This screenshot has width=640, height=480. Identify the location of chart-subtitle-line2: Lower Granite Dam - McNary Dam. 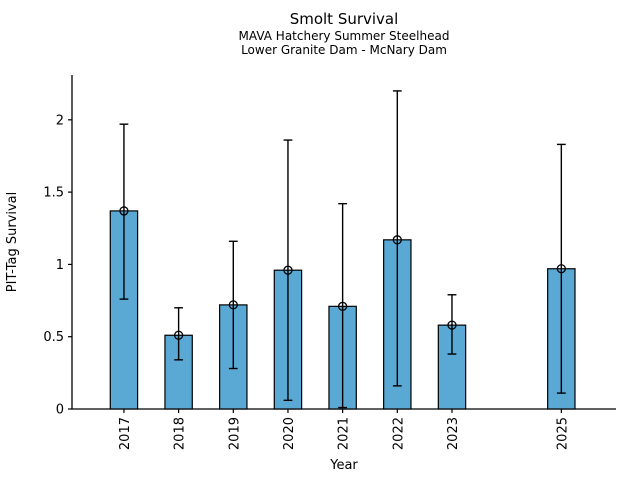
(344, 50).